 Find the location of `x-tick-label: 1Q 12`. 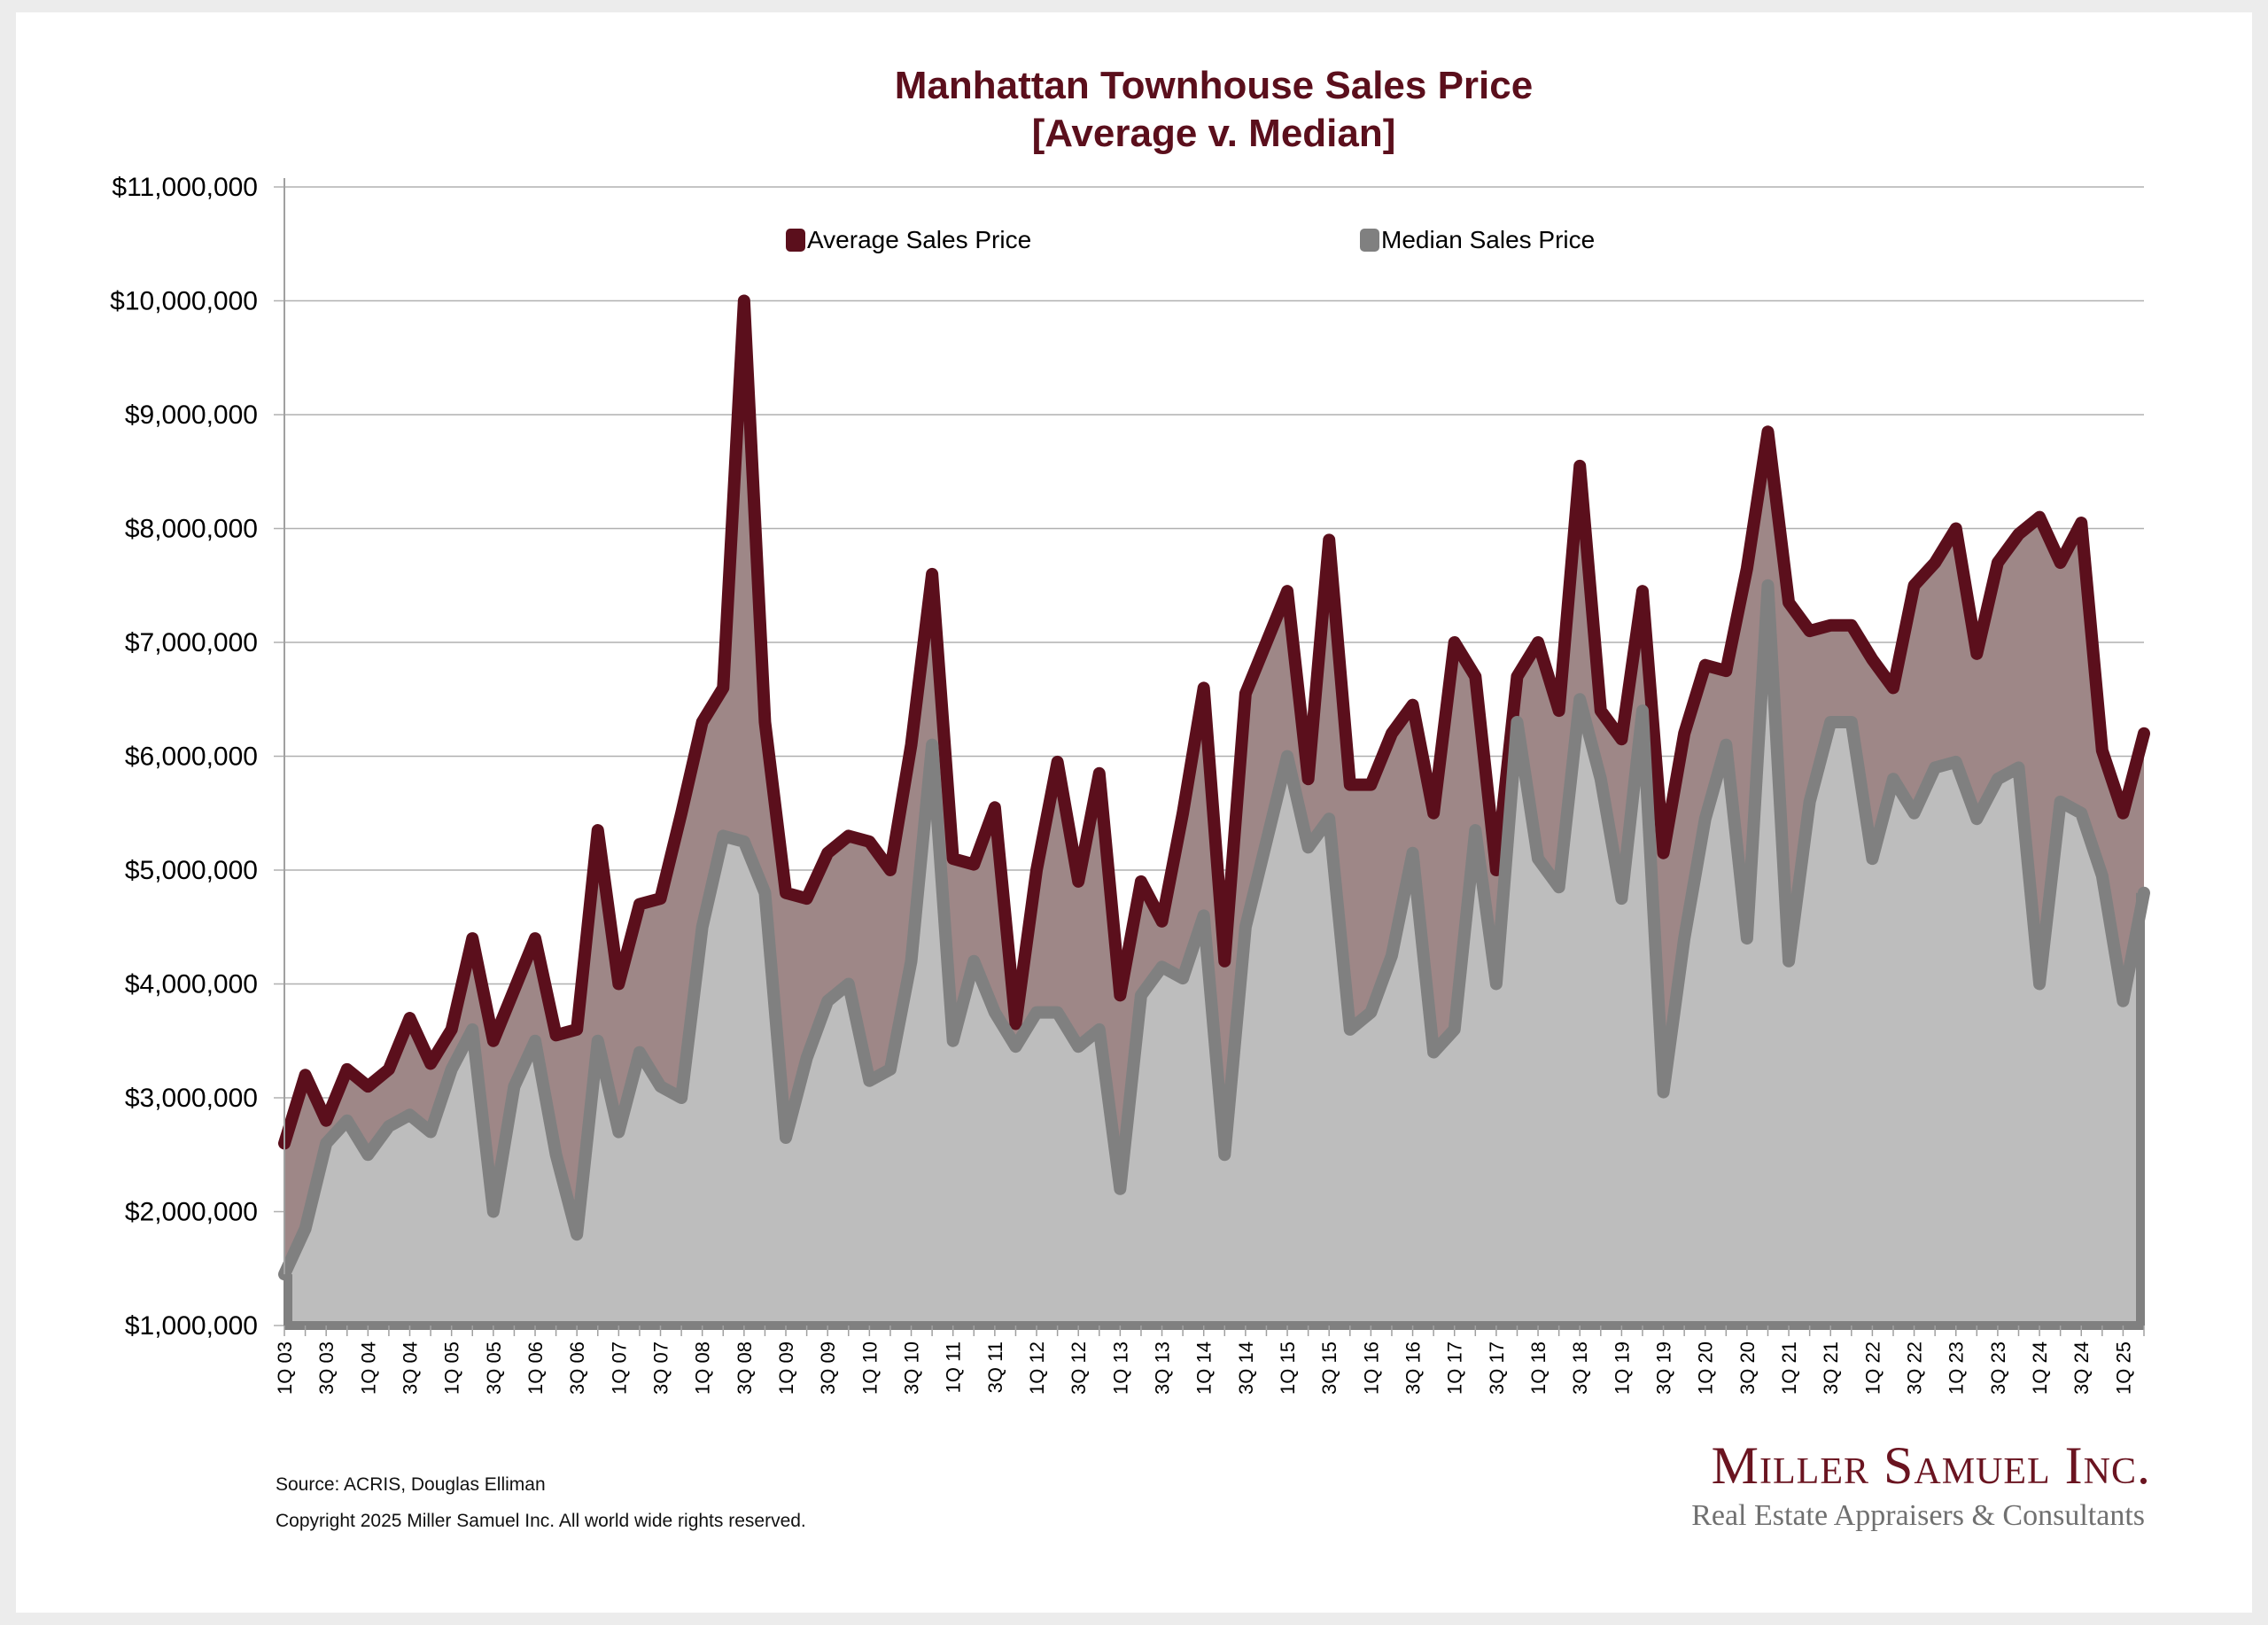

x-tick-label: 1Q 12 is located at coordinates (1037, 1368).